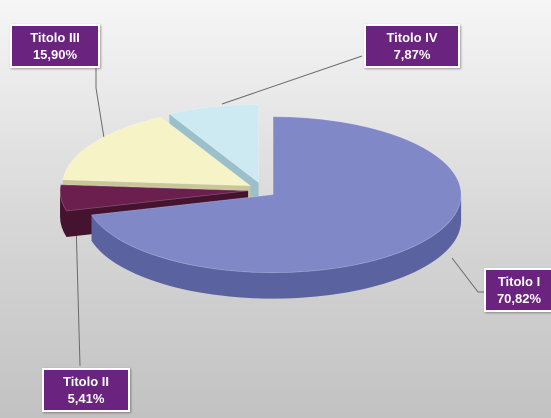 Image resolution: width=551 pixels, height=418 pixels. Describe the element at coordinates (467, 275) in the screenshot. I see `leader-line-titolo-i` at that location.